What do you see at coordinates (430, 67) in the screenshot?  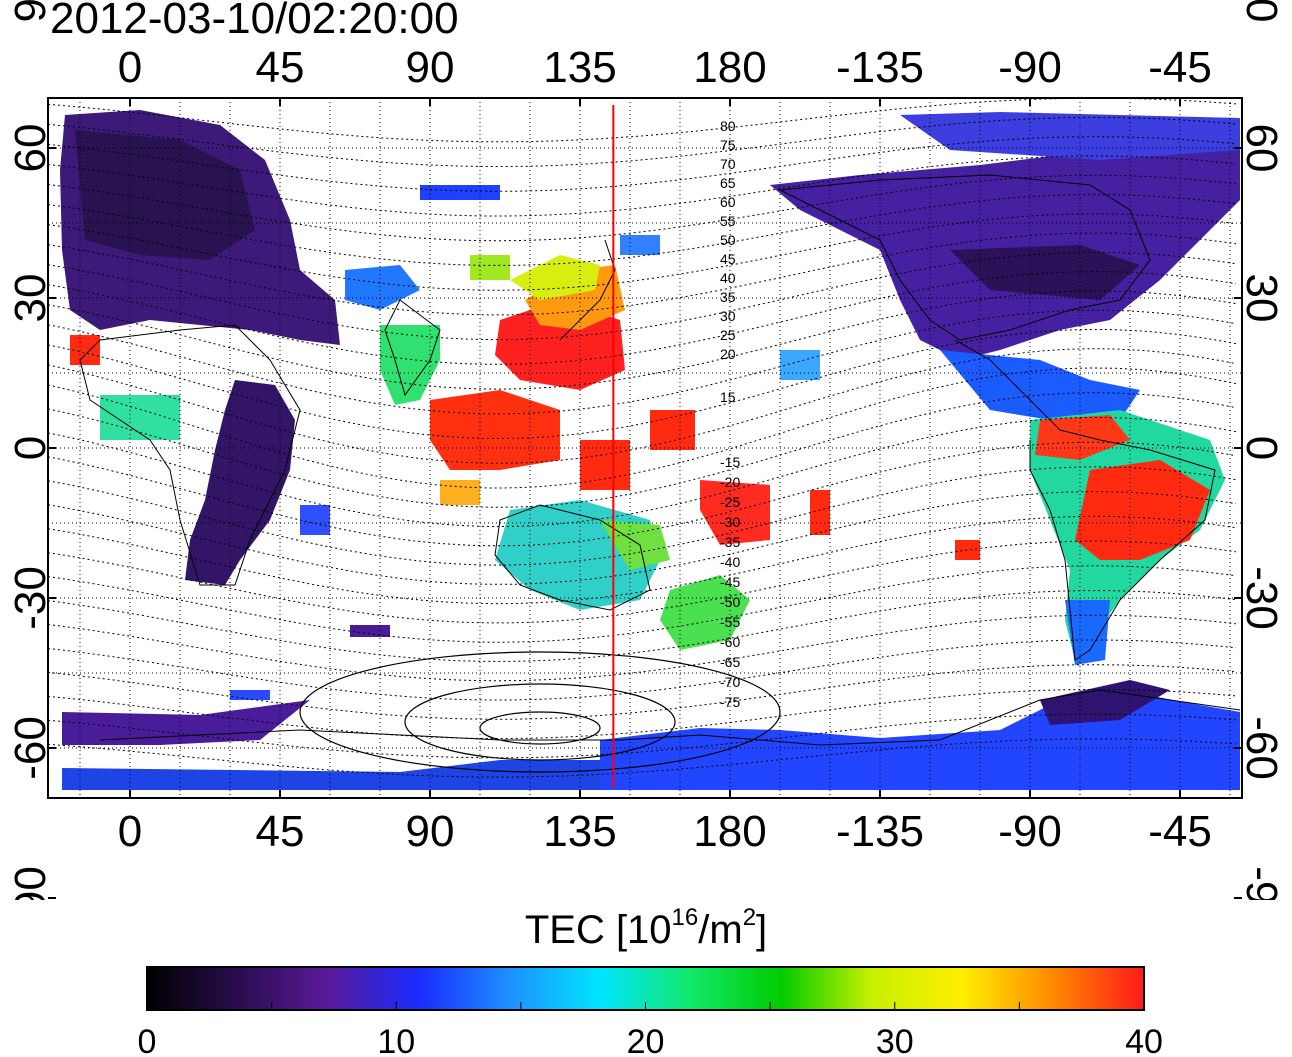 I see `lon-label-top: 90` at bounding box center [430, 67].